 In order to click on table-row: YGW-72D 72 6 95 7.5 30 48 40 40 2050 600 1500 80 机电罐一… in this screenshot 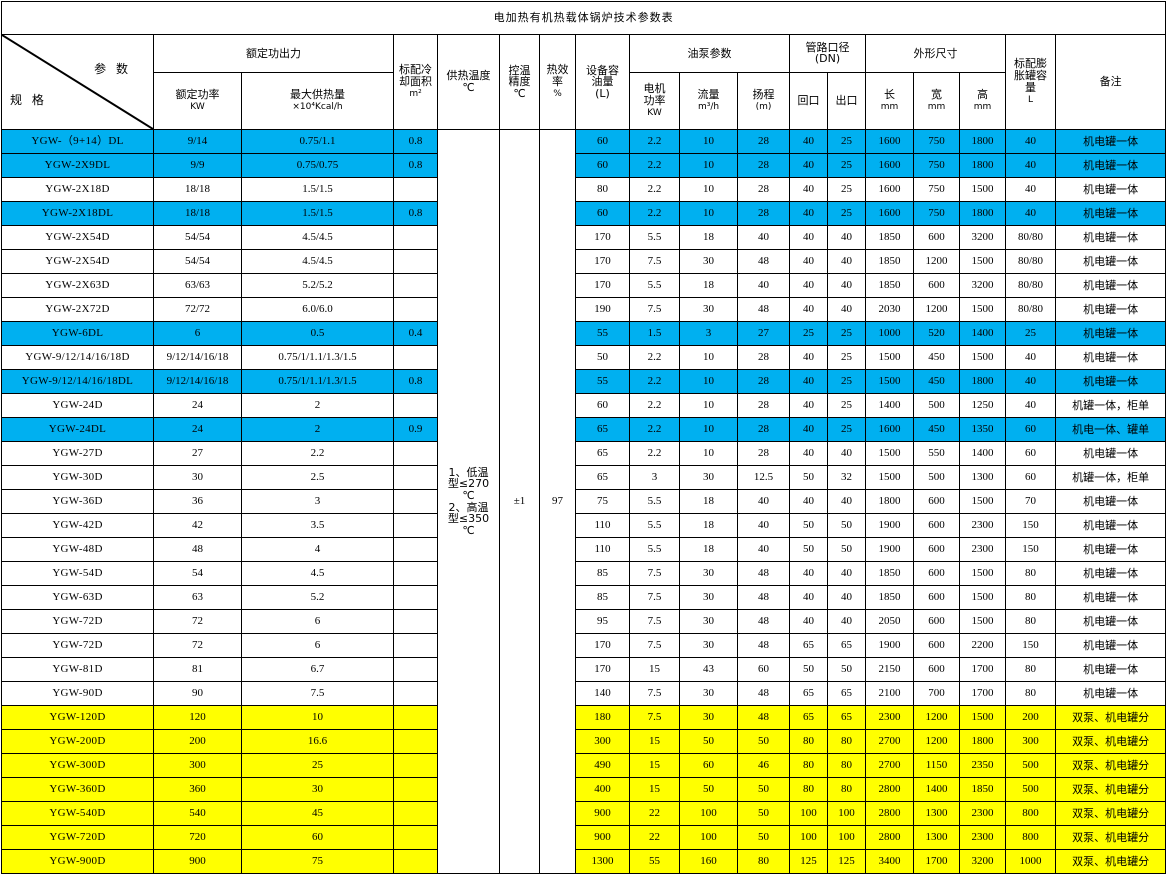, I will do `click(583, 621)`.